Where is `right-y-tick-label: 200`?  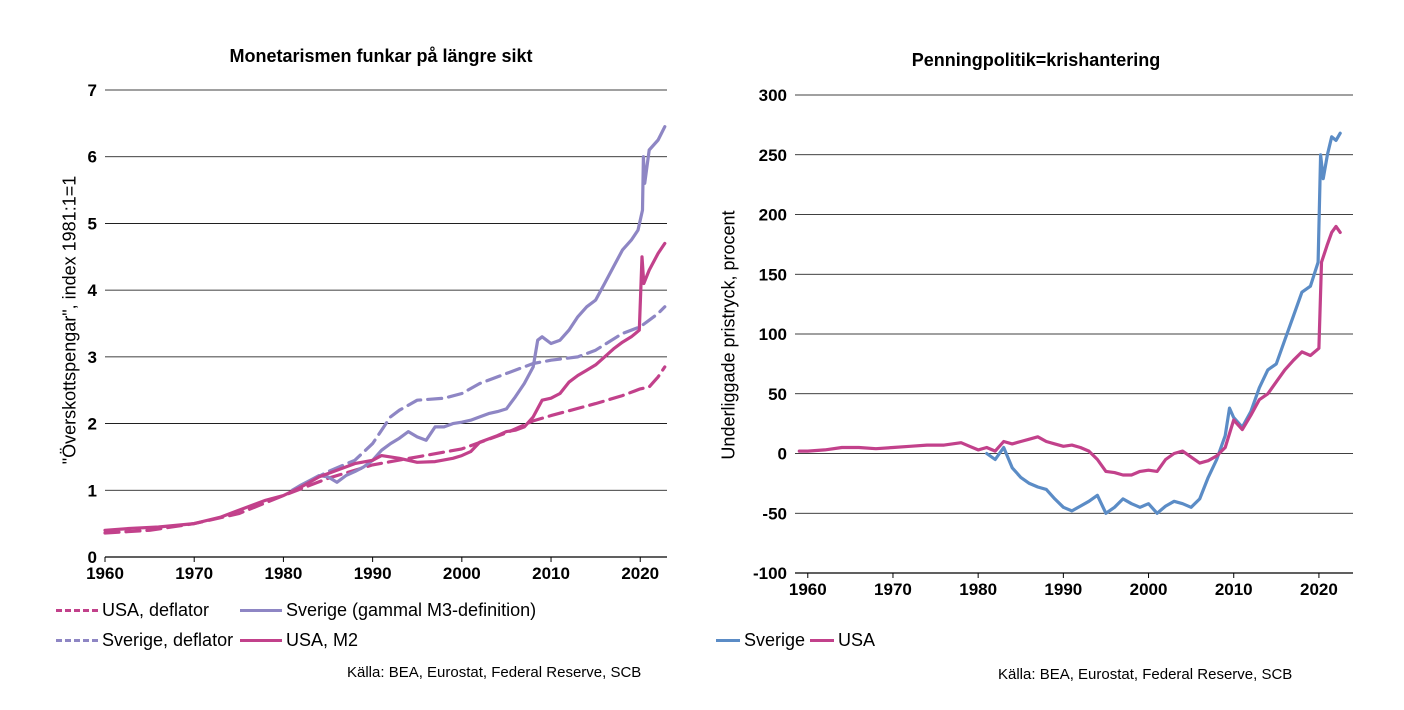
right-y-tick-label: 200 is located at coordinates (773, 215).